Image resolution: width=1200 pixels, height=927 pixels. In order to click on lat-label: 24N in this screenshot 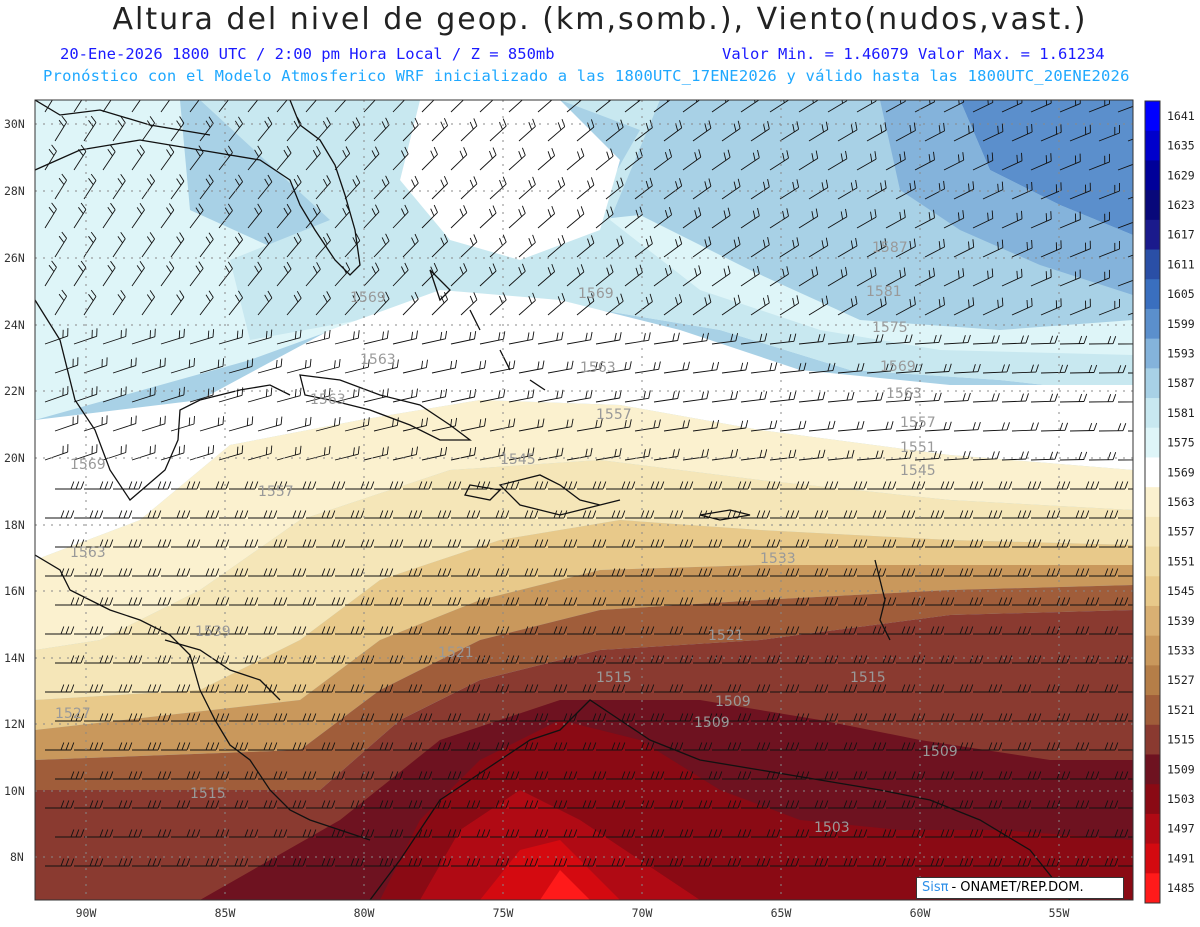, I will do `click(14, 325)`.